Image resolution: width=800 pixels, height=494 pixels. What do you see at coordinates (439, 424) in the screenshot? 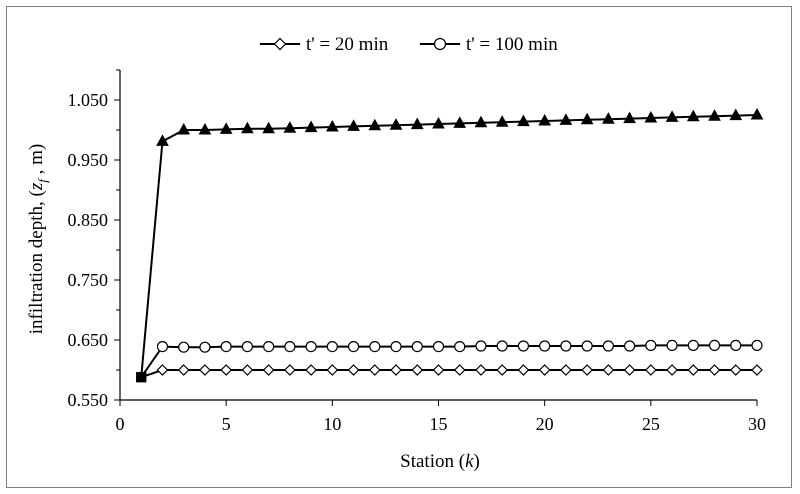
I see `x-tick-label: 15` at bounding box center [439, 424].